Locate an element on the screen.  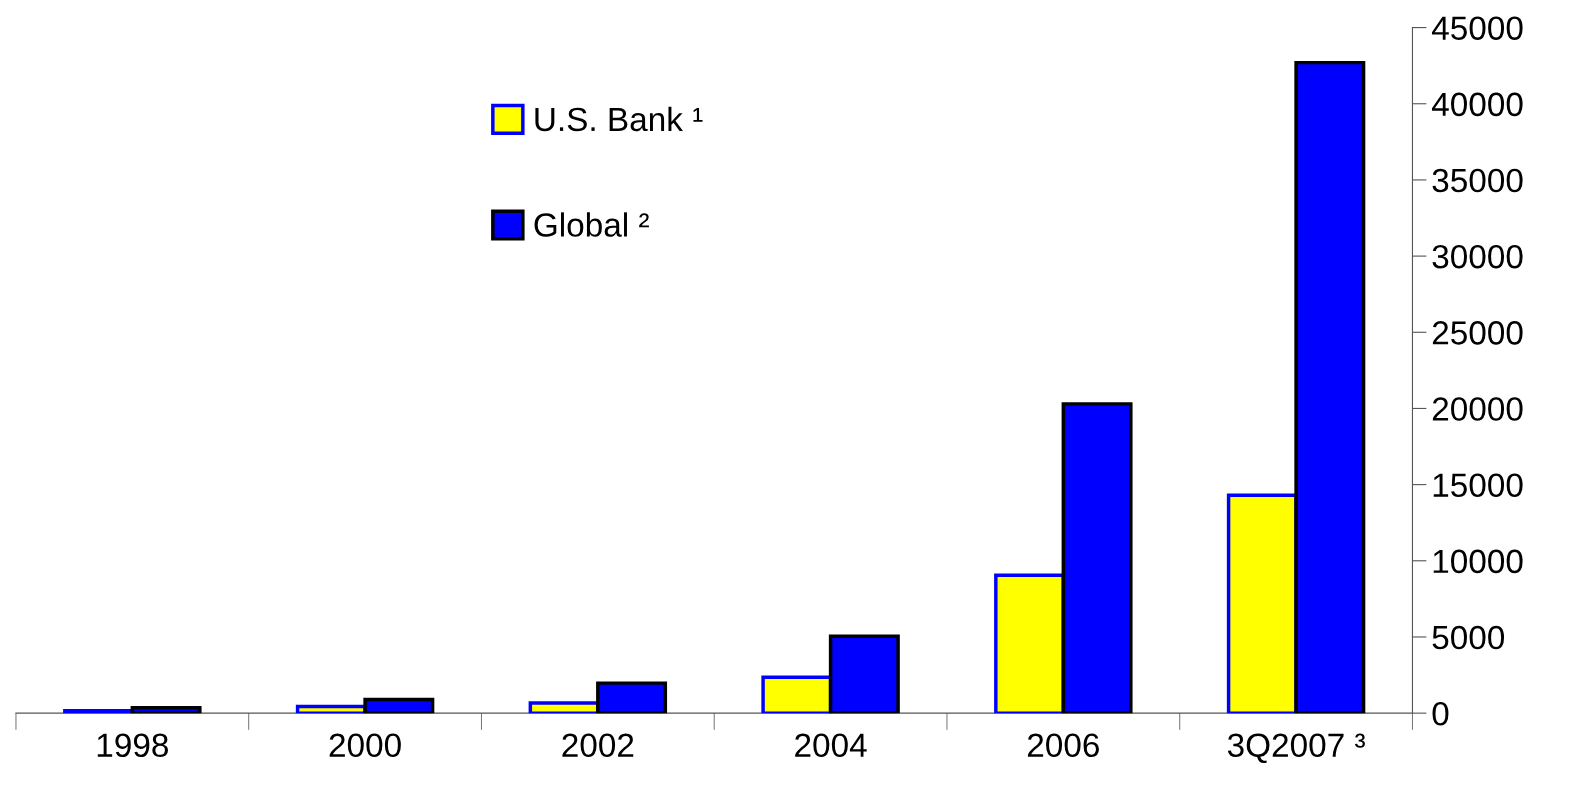
y-tick-label: 35000 is located at coordinates (1477, 180).